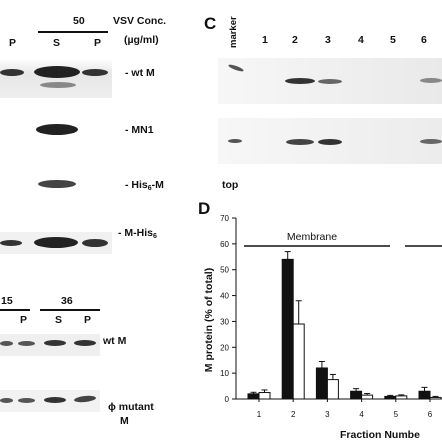 The image size is (442, 442). I want to click on y-axis-label: M protein (% of total), so click(209, 320).